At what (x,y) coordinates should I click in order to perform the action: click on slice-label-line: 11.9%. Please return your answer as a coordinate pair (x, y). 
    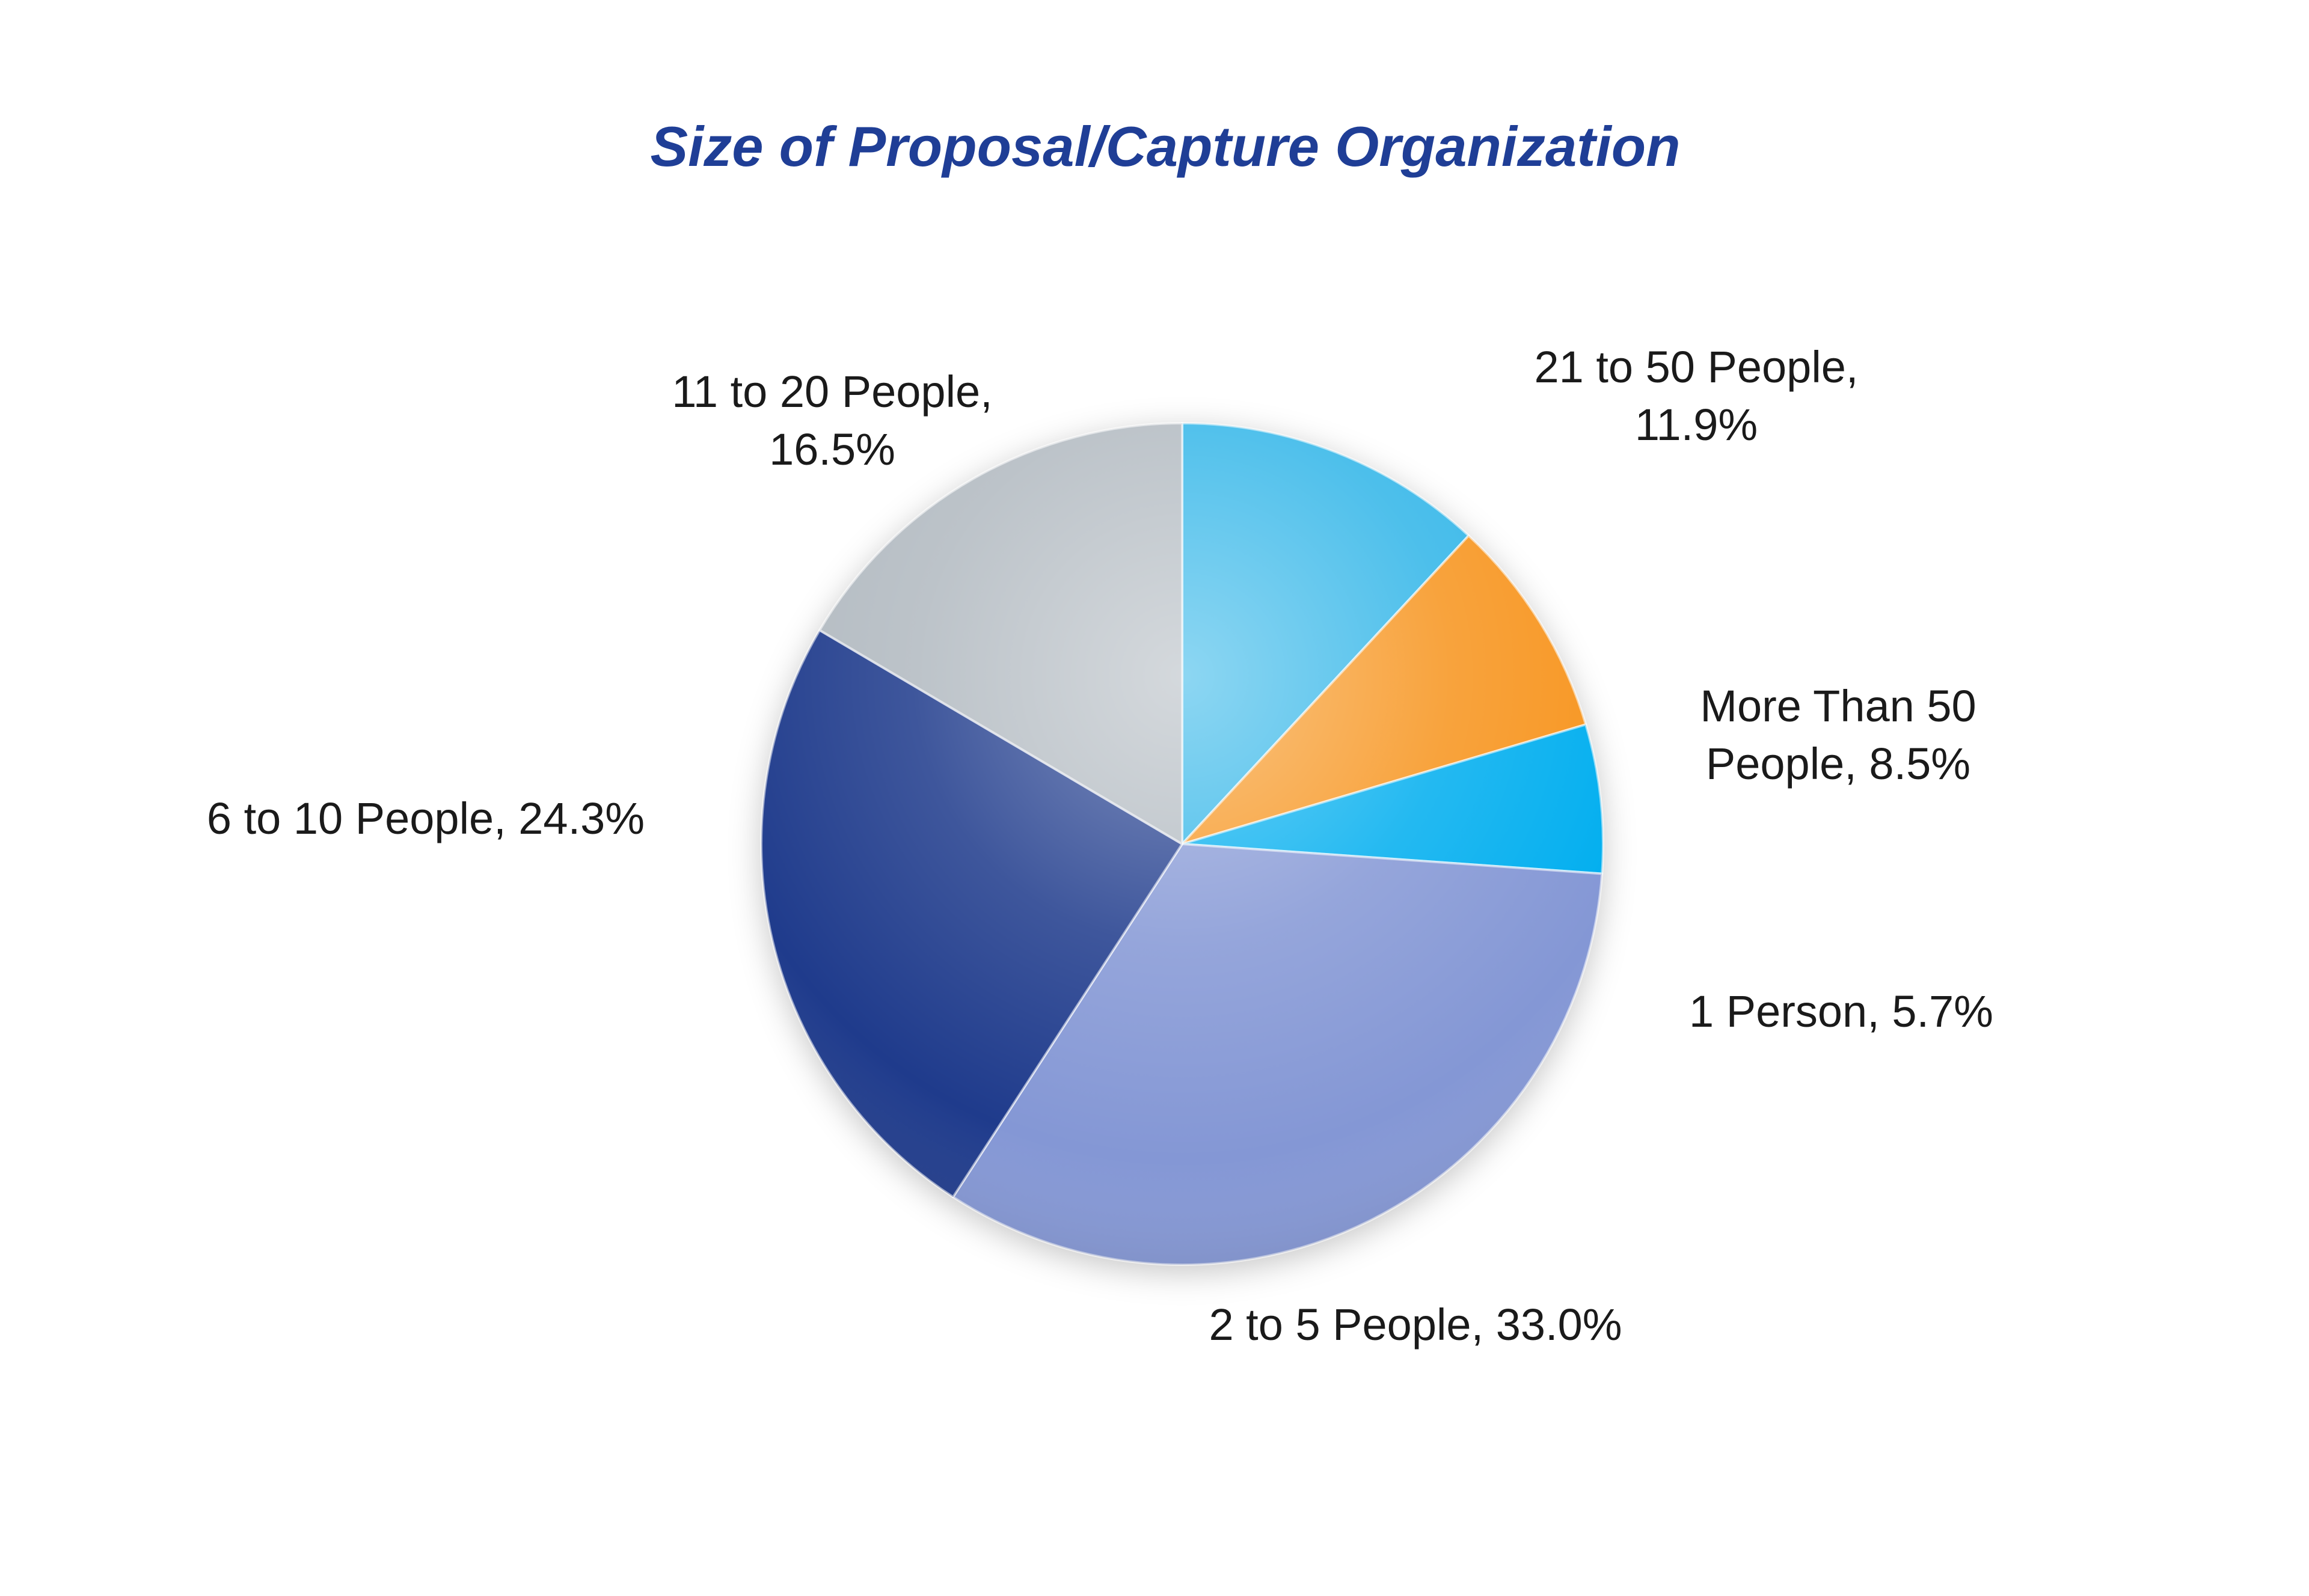
    Looking at the image, I should click on (1696, 425).